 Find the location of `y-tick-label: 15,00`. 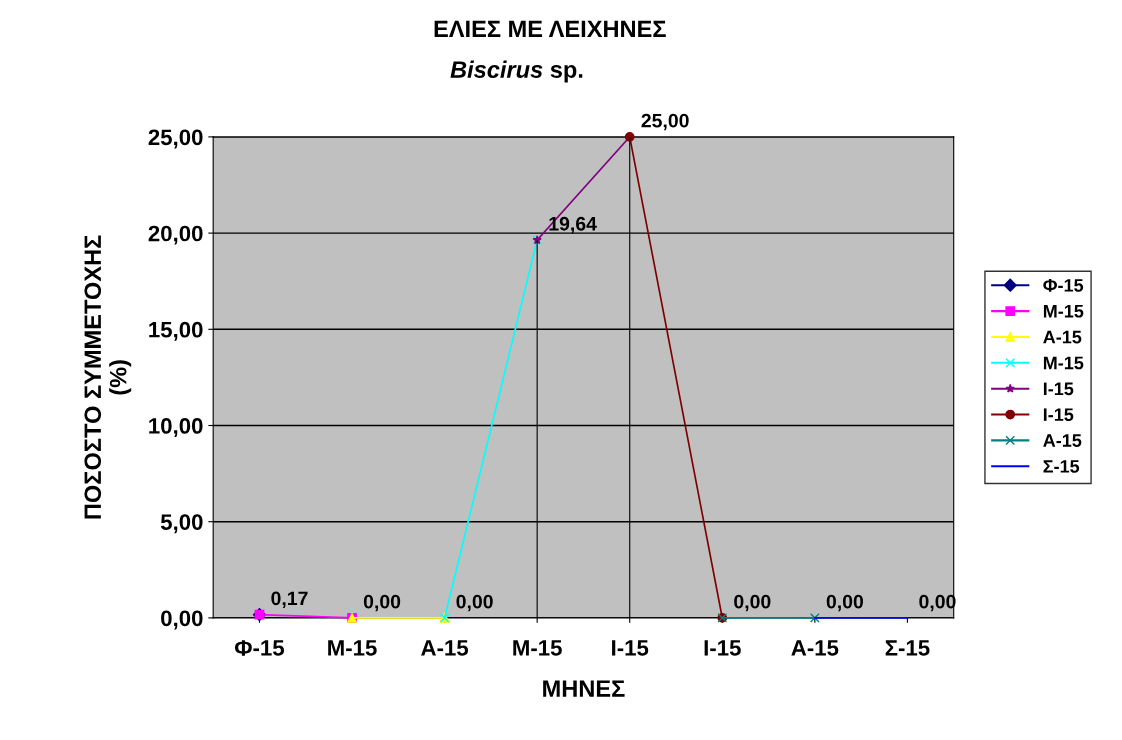

y-tick-label: 15,00 is located at coordinates (176, 331).